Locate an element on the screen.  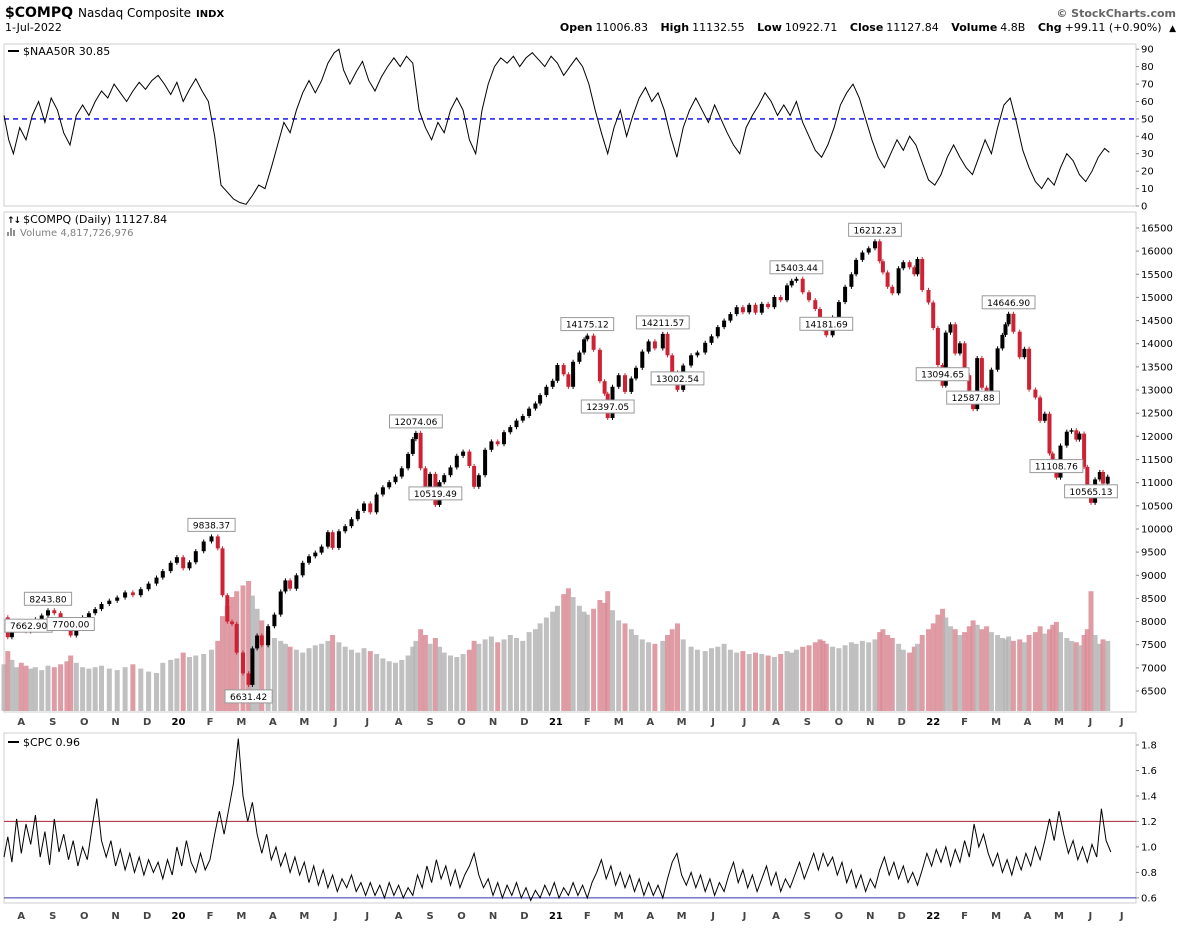
svg-text: 9500 is located at coordinates (1153, 553).